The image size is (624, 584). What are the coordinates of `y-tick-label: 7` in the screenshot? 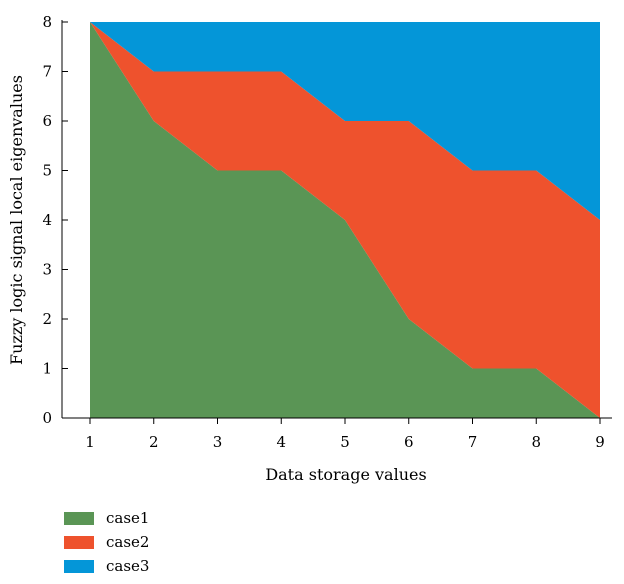 It's located at (47, 72).